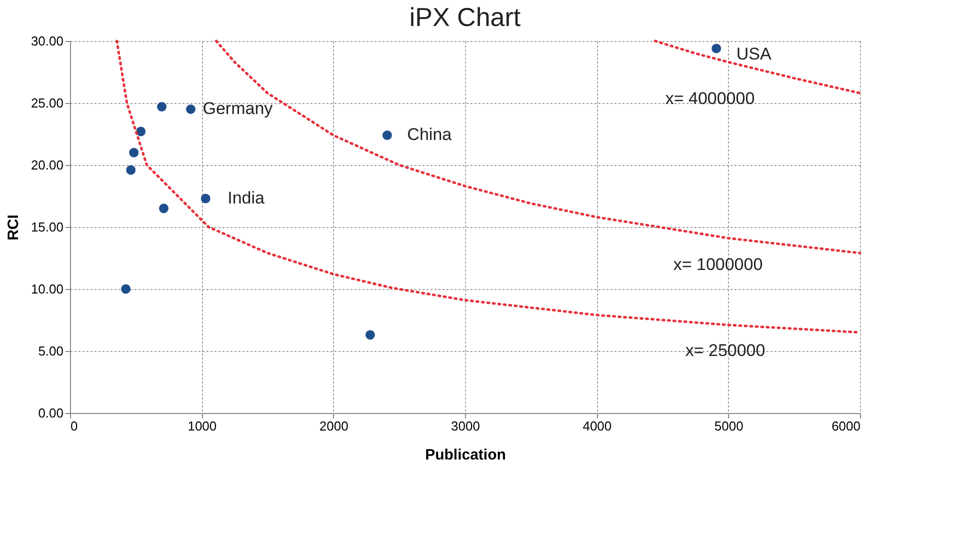 This screenshot has height=544, width=968. What do you see at coordinates (465, 17) in the screenshot?
I see `chart-title: iPX Chart` at bounding box center [465, 17].